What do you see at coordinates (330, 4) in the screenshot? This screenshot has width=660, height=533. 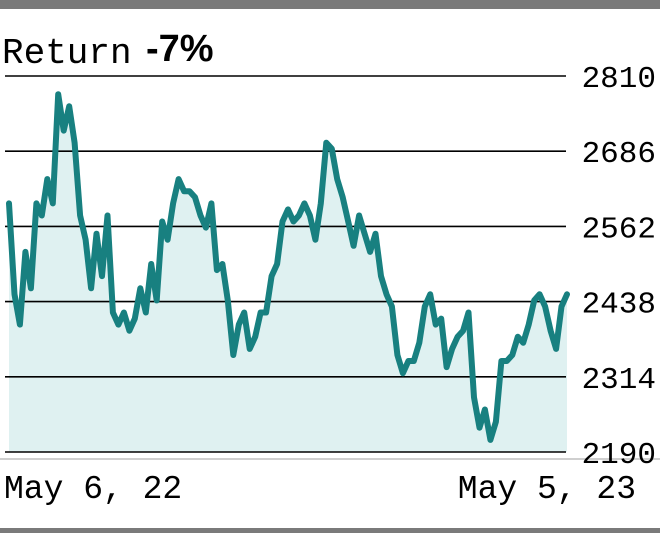 I see `top-frame-bar` at bounding box center [330, 4].